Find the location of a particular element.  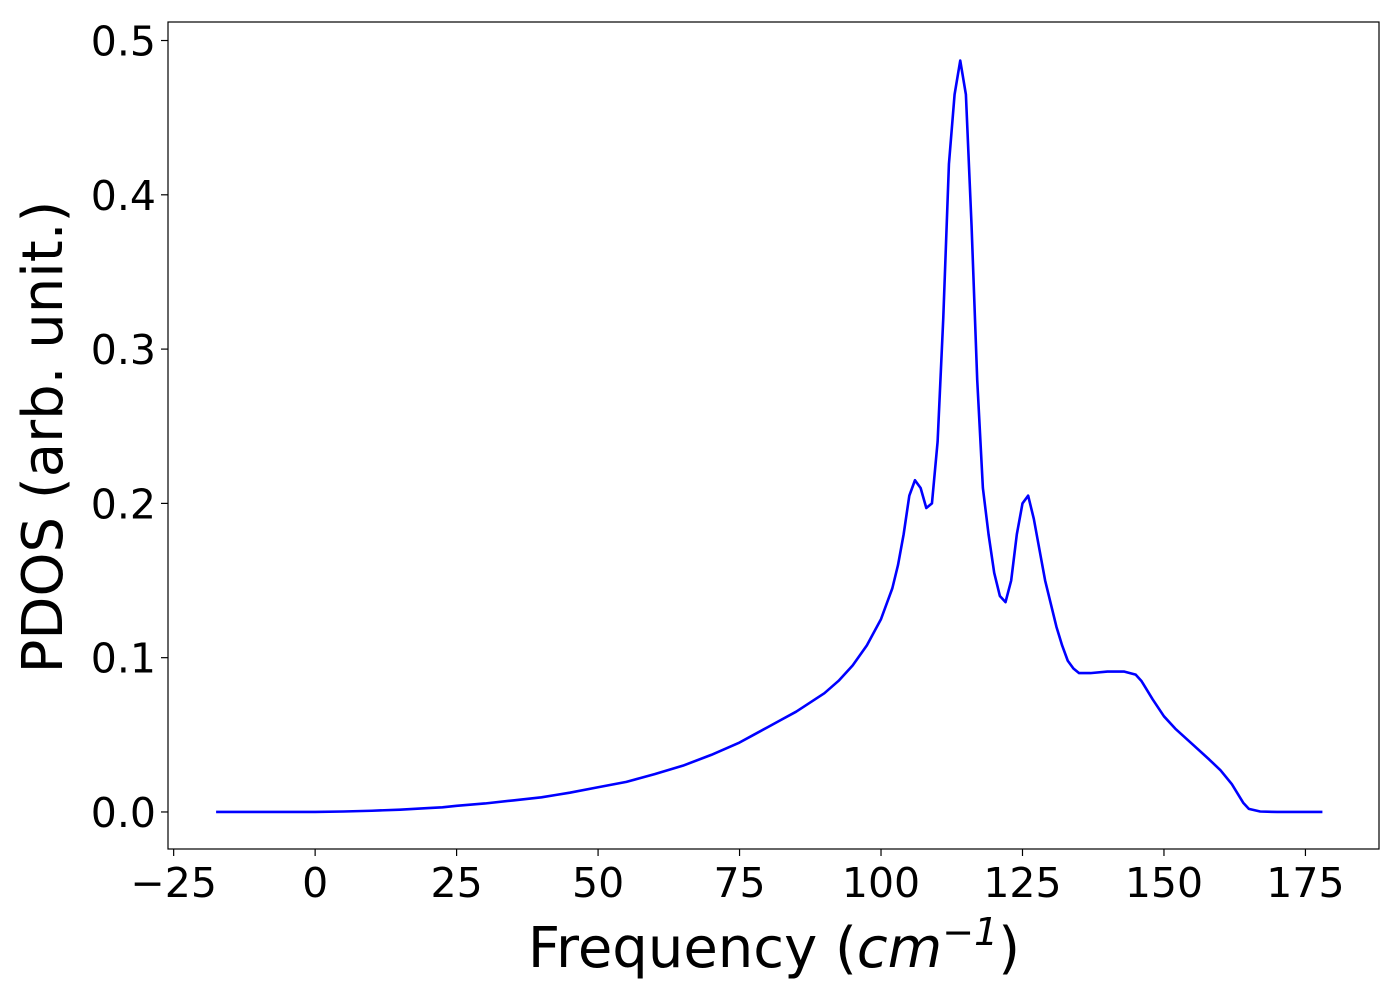

x-tick-label: 75 is located at coordinates (739, 883).